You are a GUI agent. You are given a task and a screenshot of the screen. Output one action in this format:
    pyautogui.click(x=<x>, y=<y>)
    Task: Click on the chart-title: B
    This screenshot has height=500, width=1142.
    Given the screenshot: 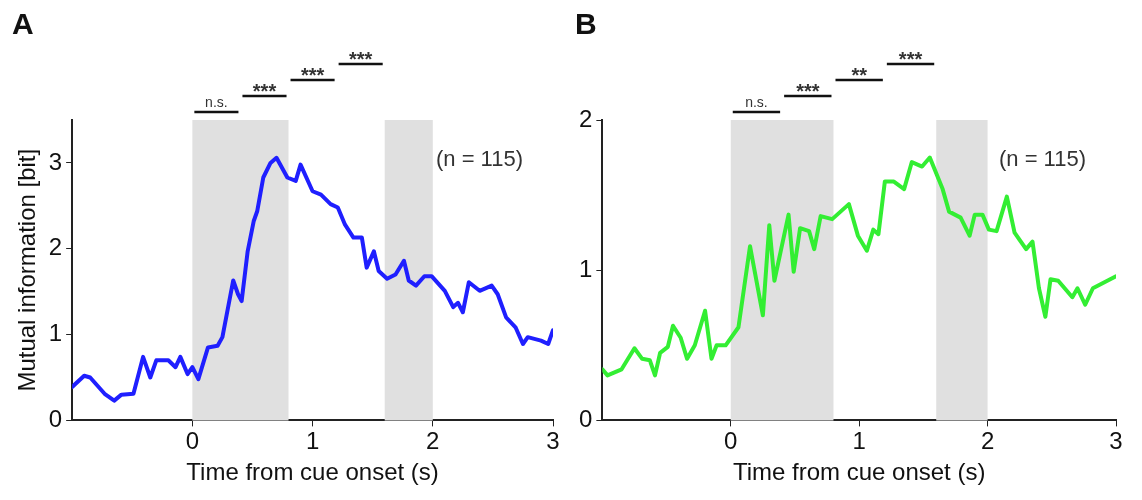 What is the action you would take?
    pyautogui.click(x=586, y=24)
    